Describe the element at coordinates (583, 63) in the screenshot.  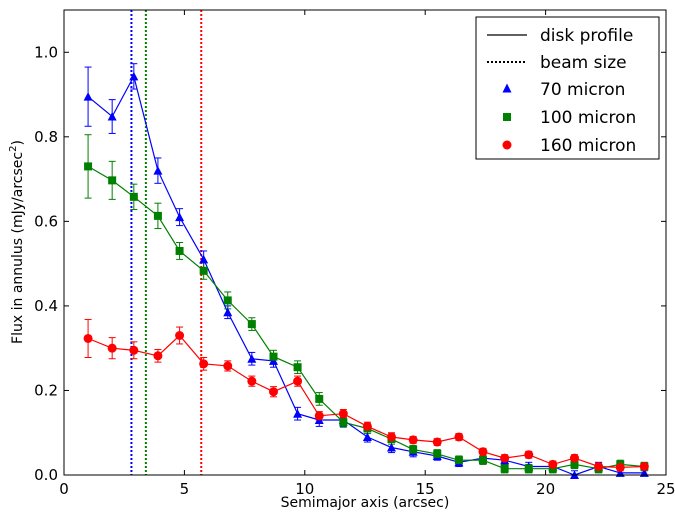
I see `legend-beam-size-label: beam size` at that location.